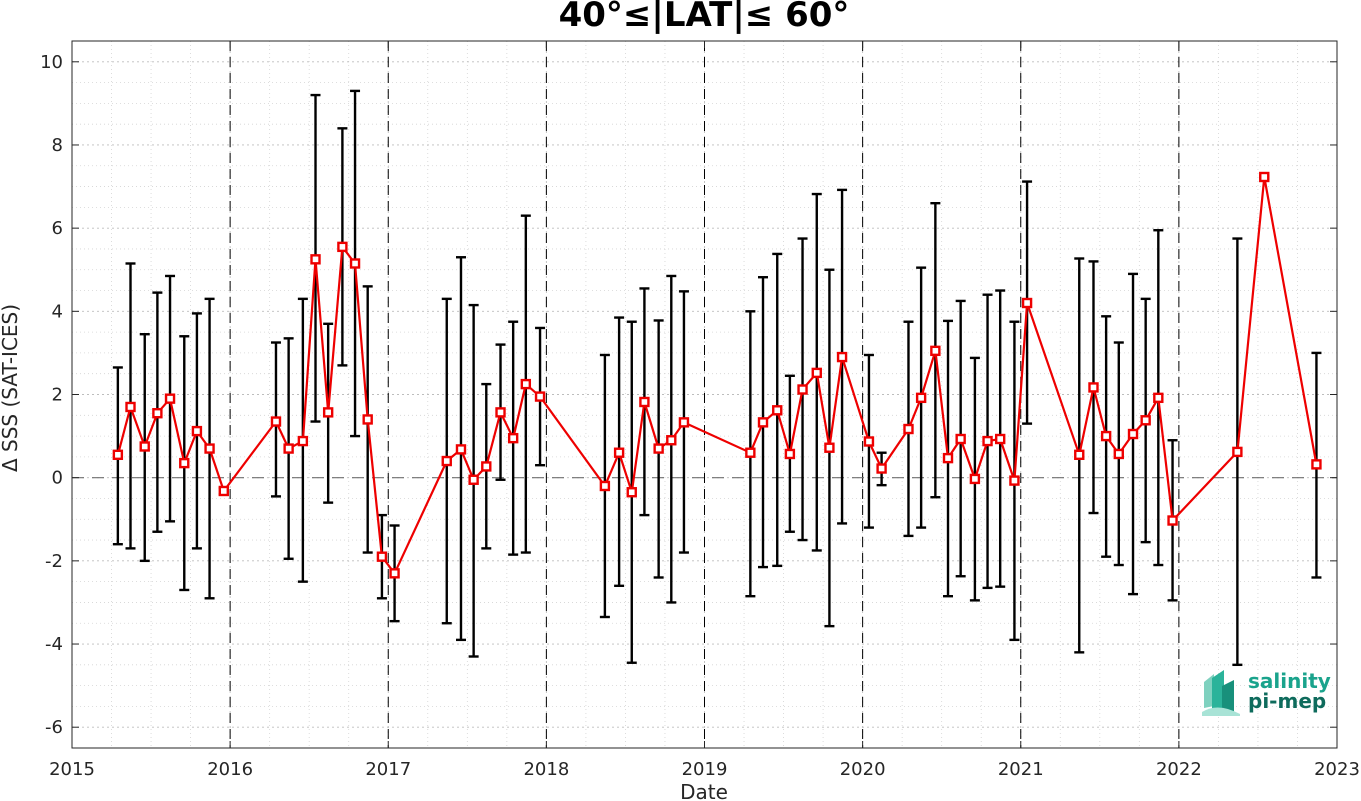 The image size is (1361, 801). I want to click on y-tick-label: 8, so click(57, 145).